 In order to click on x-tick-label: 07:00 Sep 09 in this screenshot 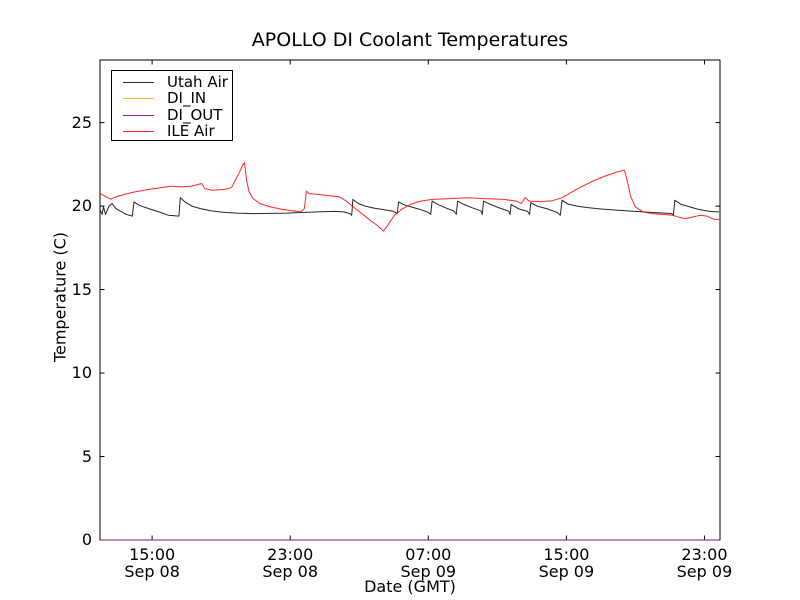, I will do `click(428, 563)`.